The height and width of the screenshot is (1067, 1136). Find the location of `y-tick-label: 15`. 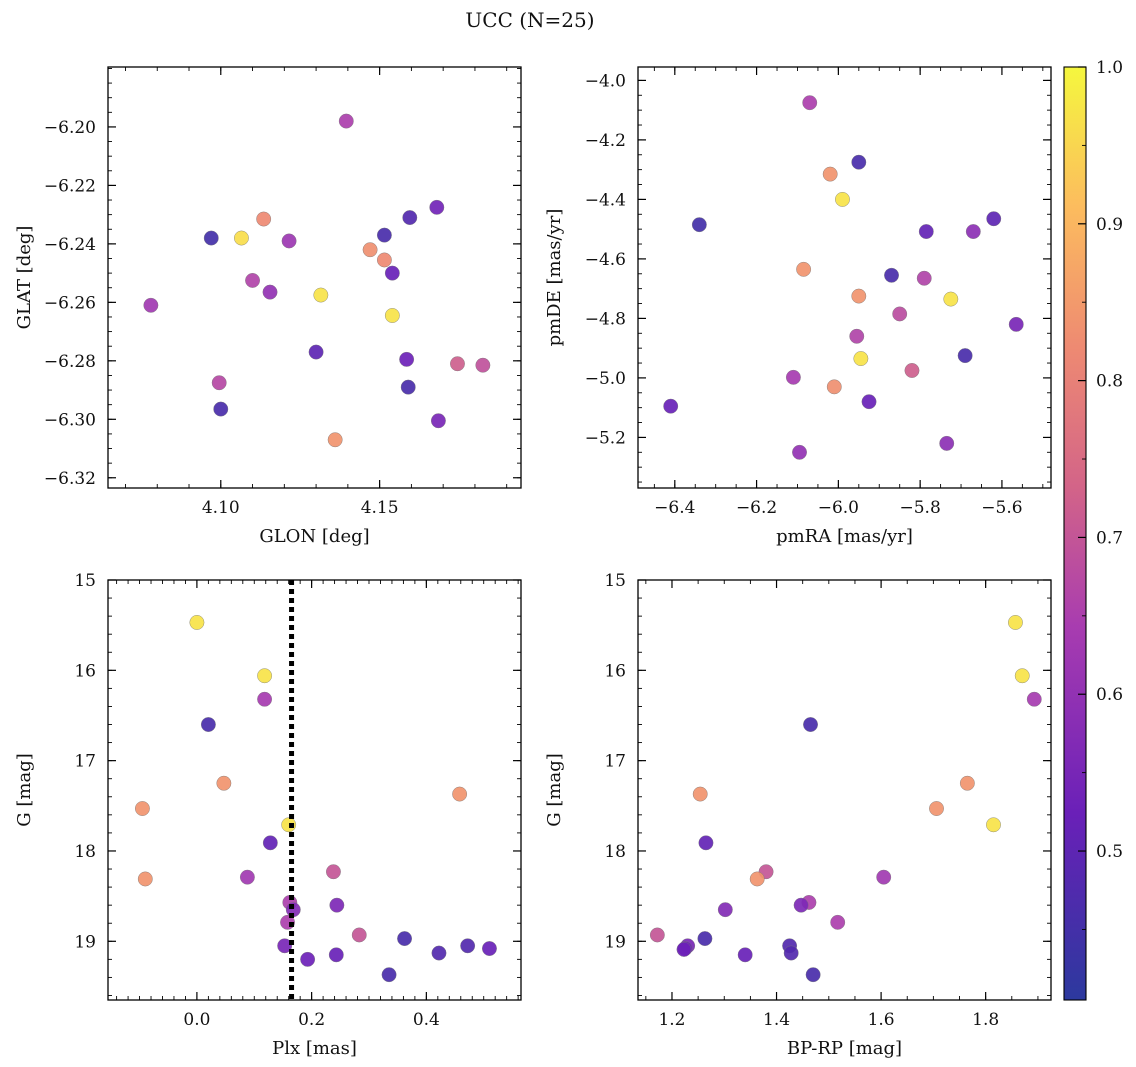

y-tick-label: 15 is located at coordinates (85, 581).